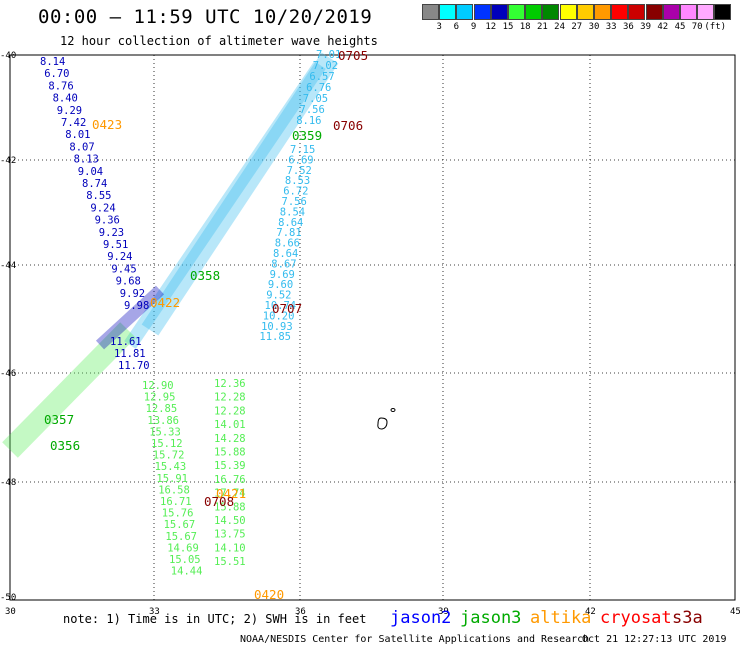 The image size is (740, 650). Describe the element at coordinates (281, 306) in the screenshot. I see `wave-height-value: 10.74` at that location.